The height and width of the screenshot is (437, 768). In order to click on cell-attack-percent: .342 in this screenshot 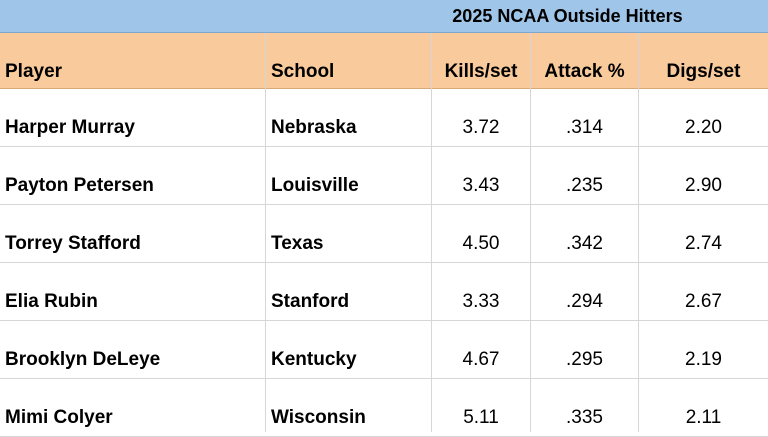, I will do `click(584, 243)`.